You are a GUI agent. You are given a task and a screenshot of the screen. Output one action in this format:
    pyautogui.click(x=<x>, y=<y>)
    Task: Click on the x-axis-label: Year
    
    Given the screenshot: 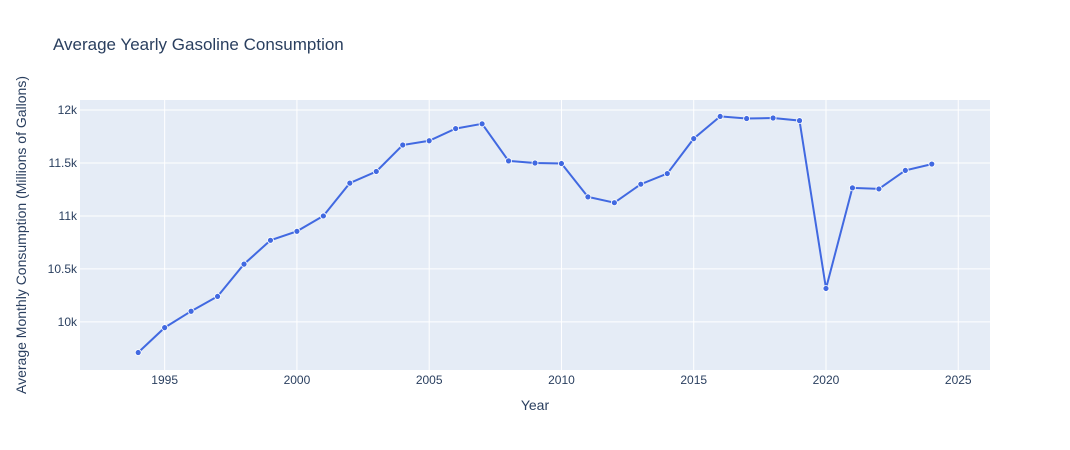 What is the action you would take?
    pyautogui.click(x=535, y=405)
    